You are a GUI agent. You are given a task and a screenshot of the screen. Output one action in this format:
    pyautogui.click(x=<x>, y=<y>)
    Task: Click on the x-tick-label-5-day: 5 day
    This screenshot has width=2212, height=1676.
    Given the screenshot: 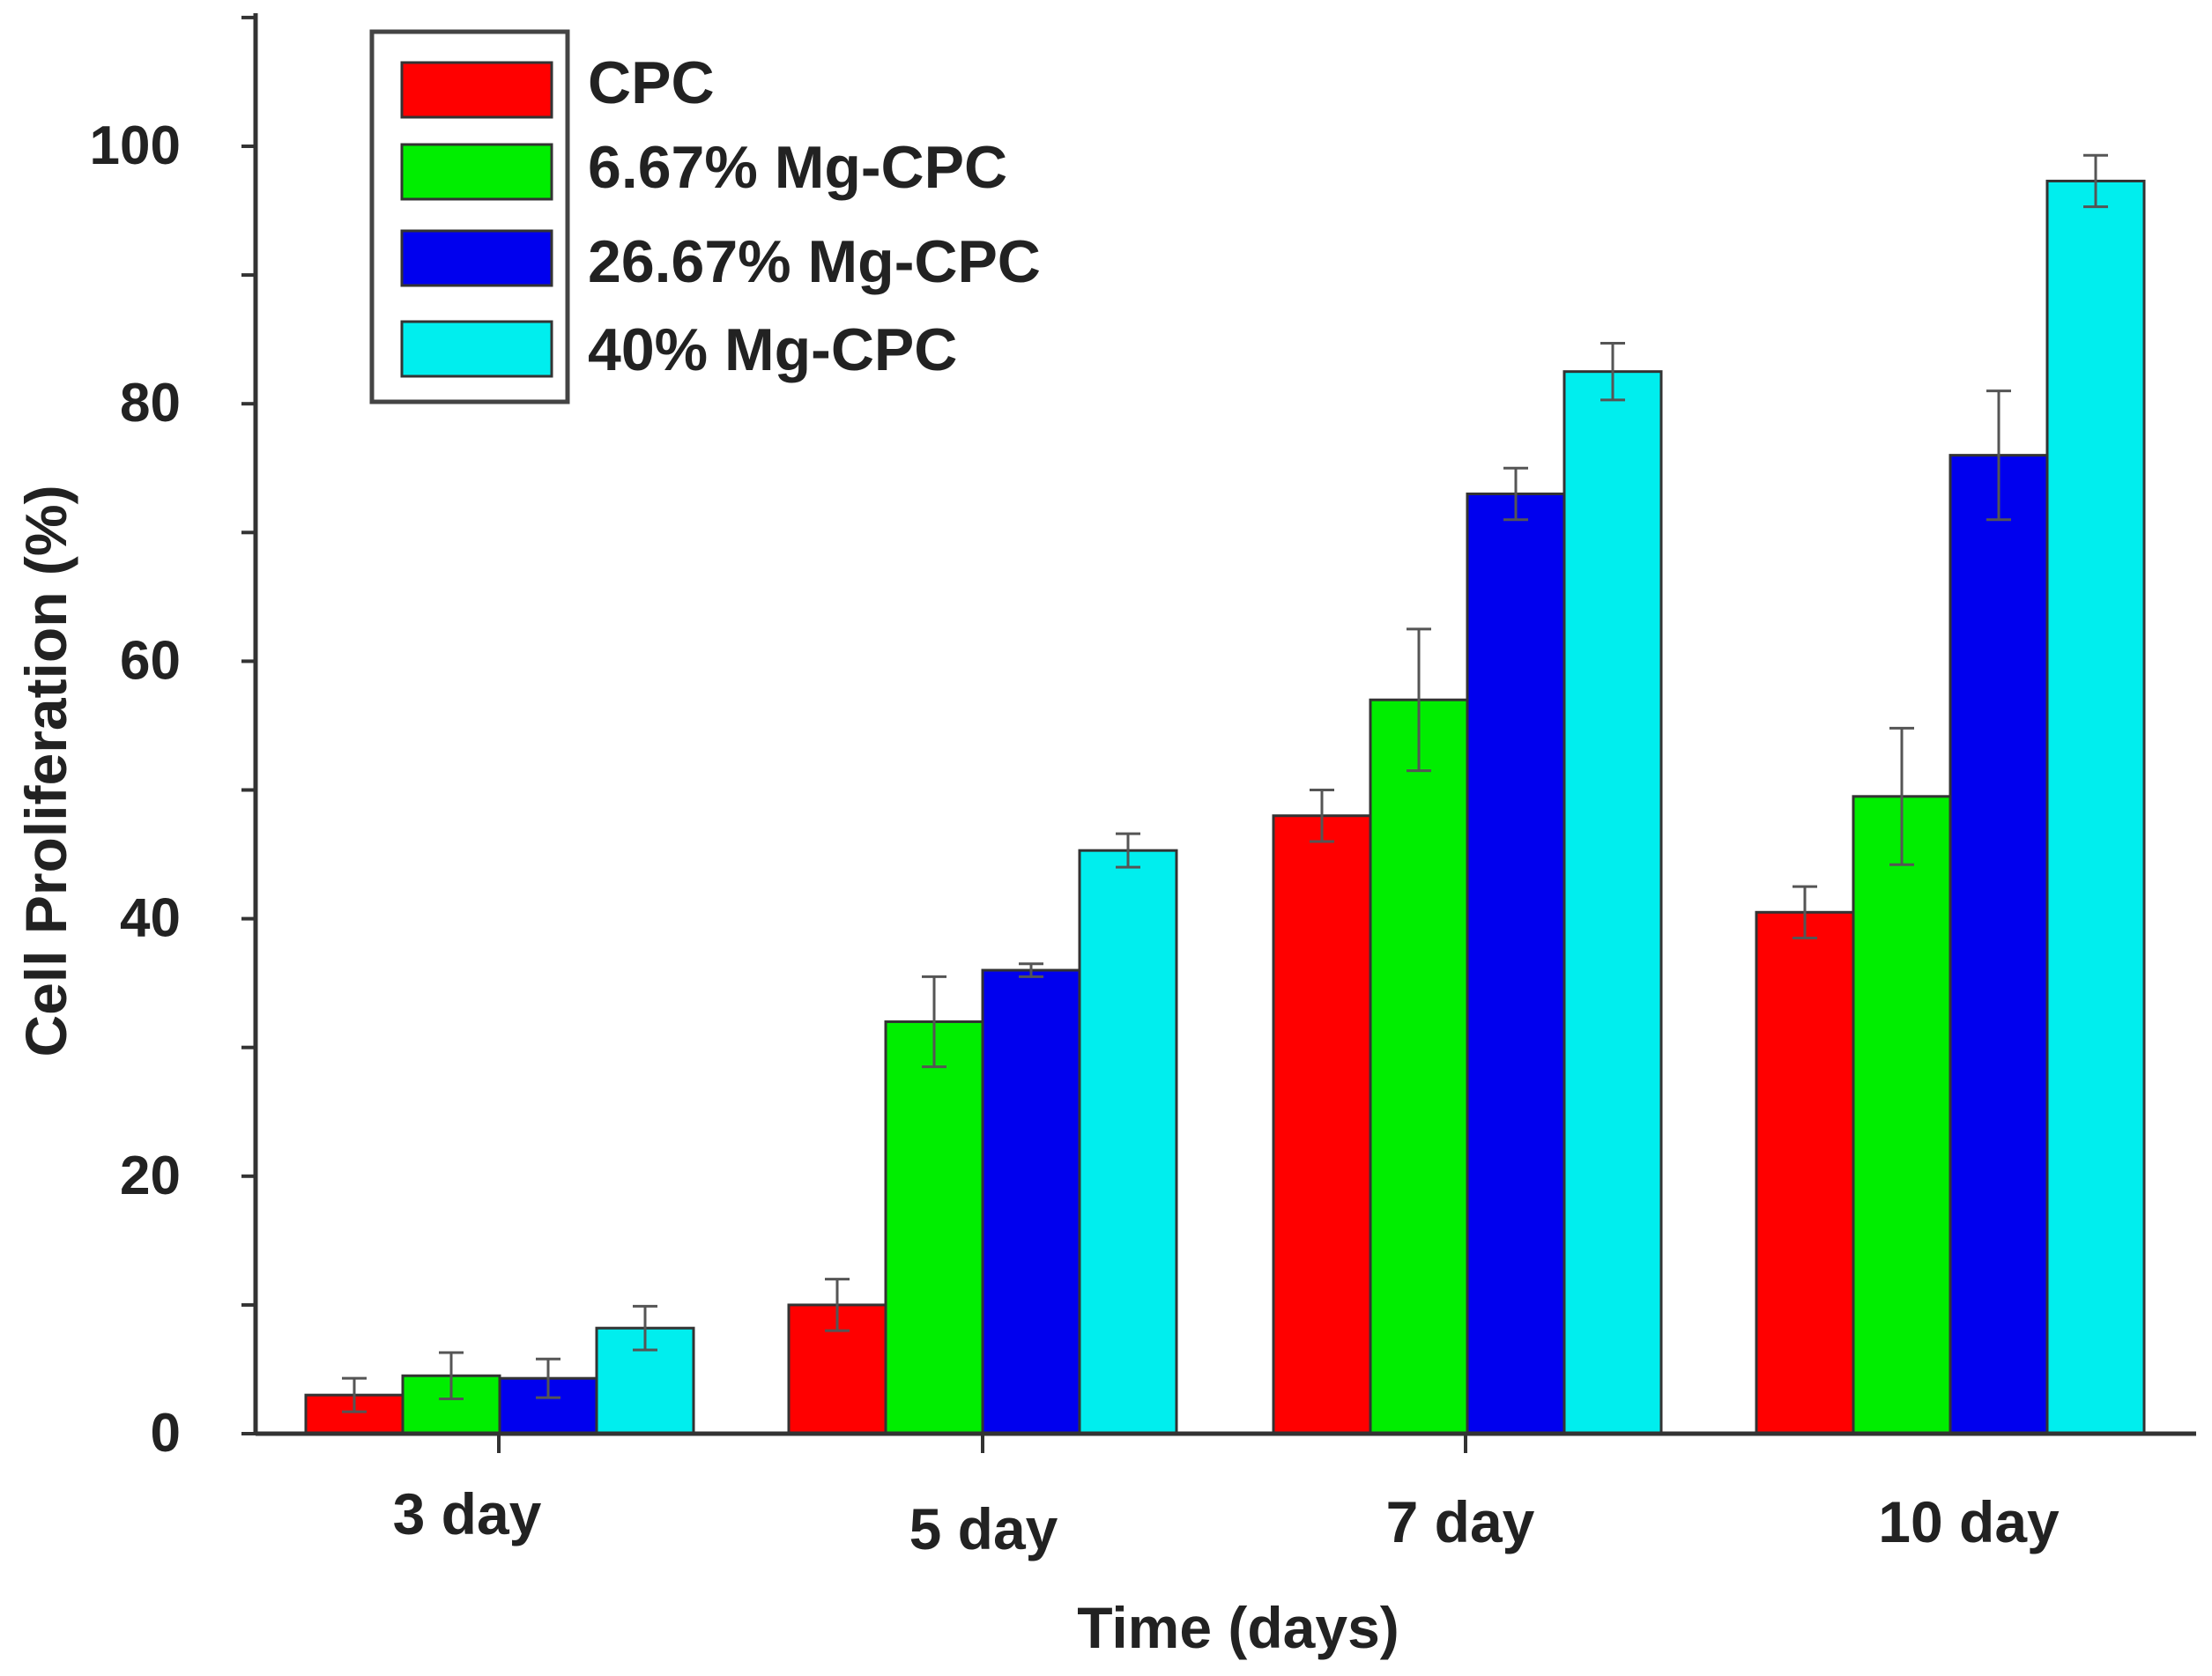 What is the action you would take?
    pyautogui.click(x=983, y=1528)
    